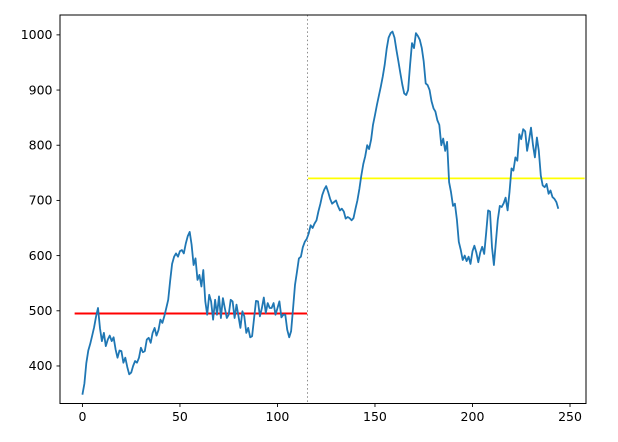 Image resolution: width=618 pixels, height=442 pixels. I want to click on y-tick-label: 900, so click(41, 89).